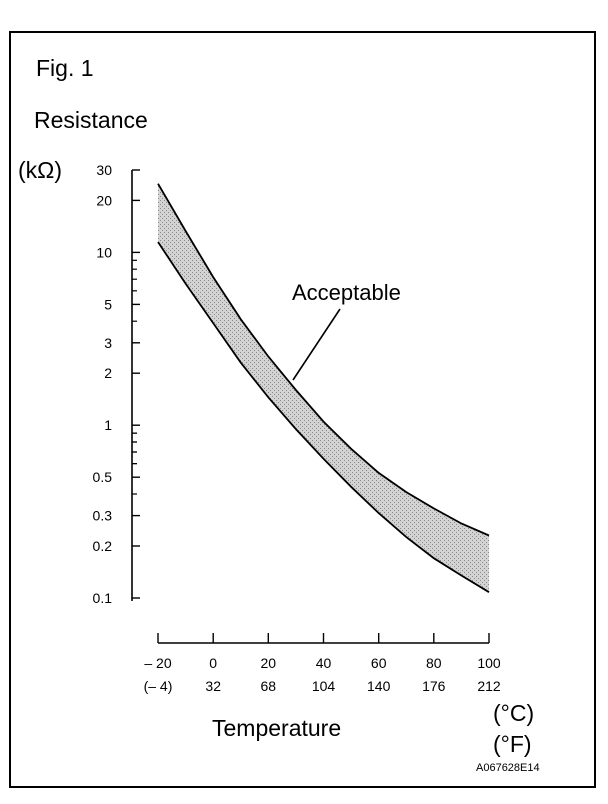 This screenshot has width=608, height=804. I want to click on x-tick-label-fahrenheit: 68, so click(269, 686).